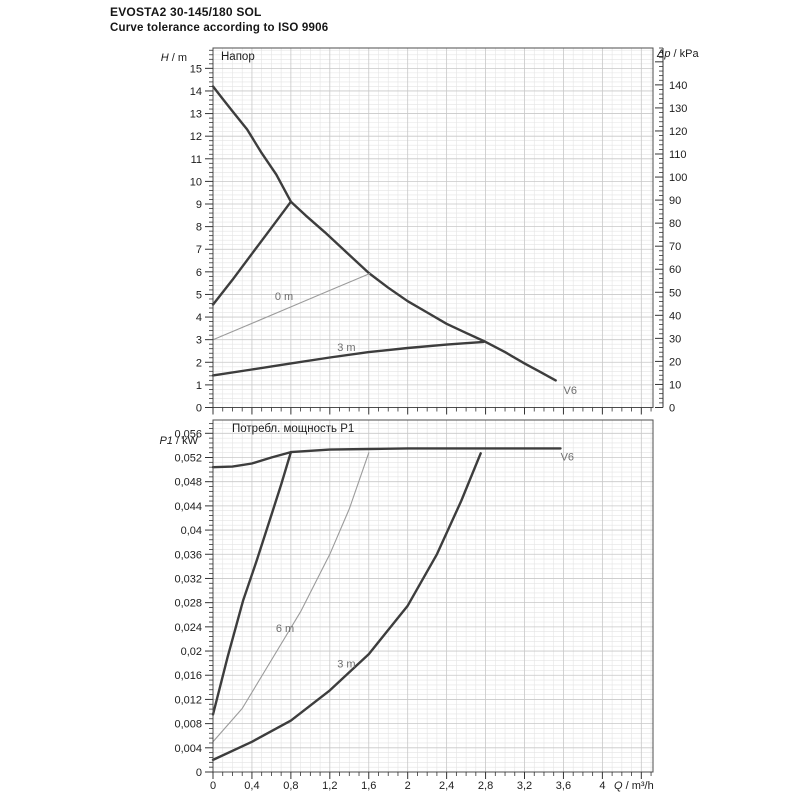 The image size is (800, 800). What do you see at coordinates (238, 57) in the screenshot?
I see `chart-title: Напор` at bounding box center [238, 57].